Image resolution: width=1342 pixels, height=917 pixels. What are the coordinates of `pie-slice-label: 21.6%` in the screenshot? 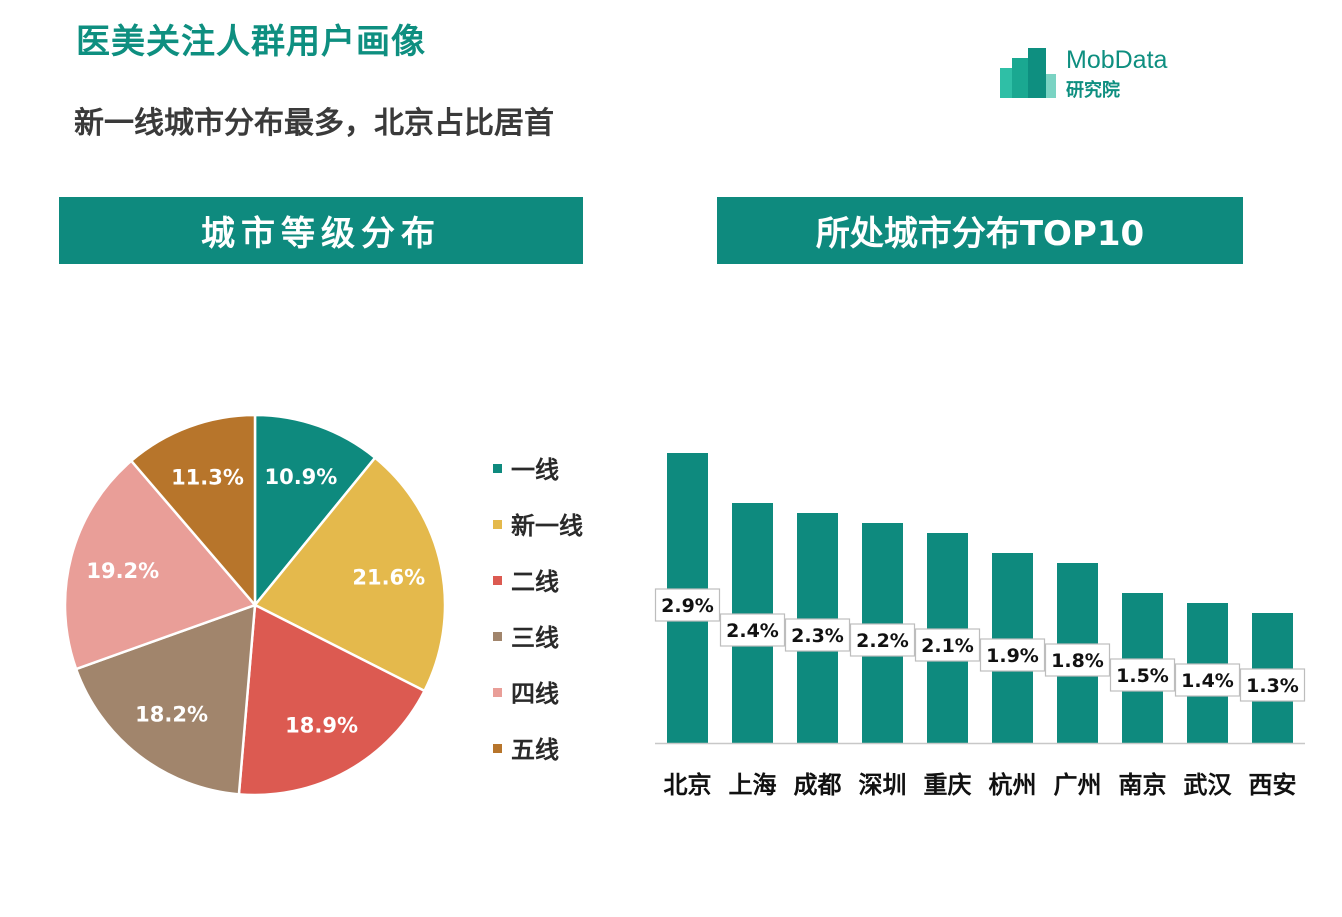 It's located at (388, 578).